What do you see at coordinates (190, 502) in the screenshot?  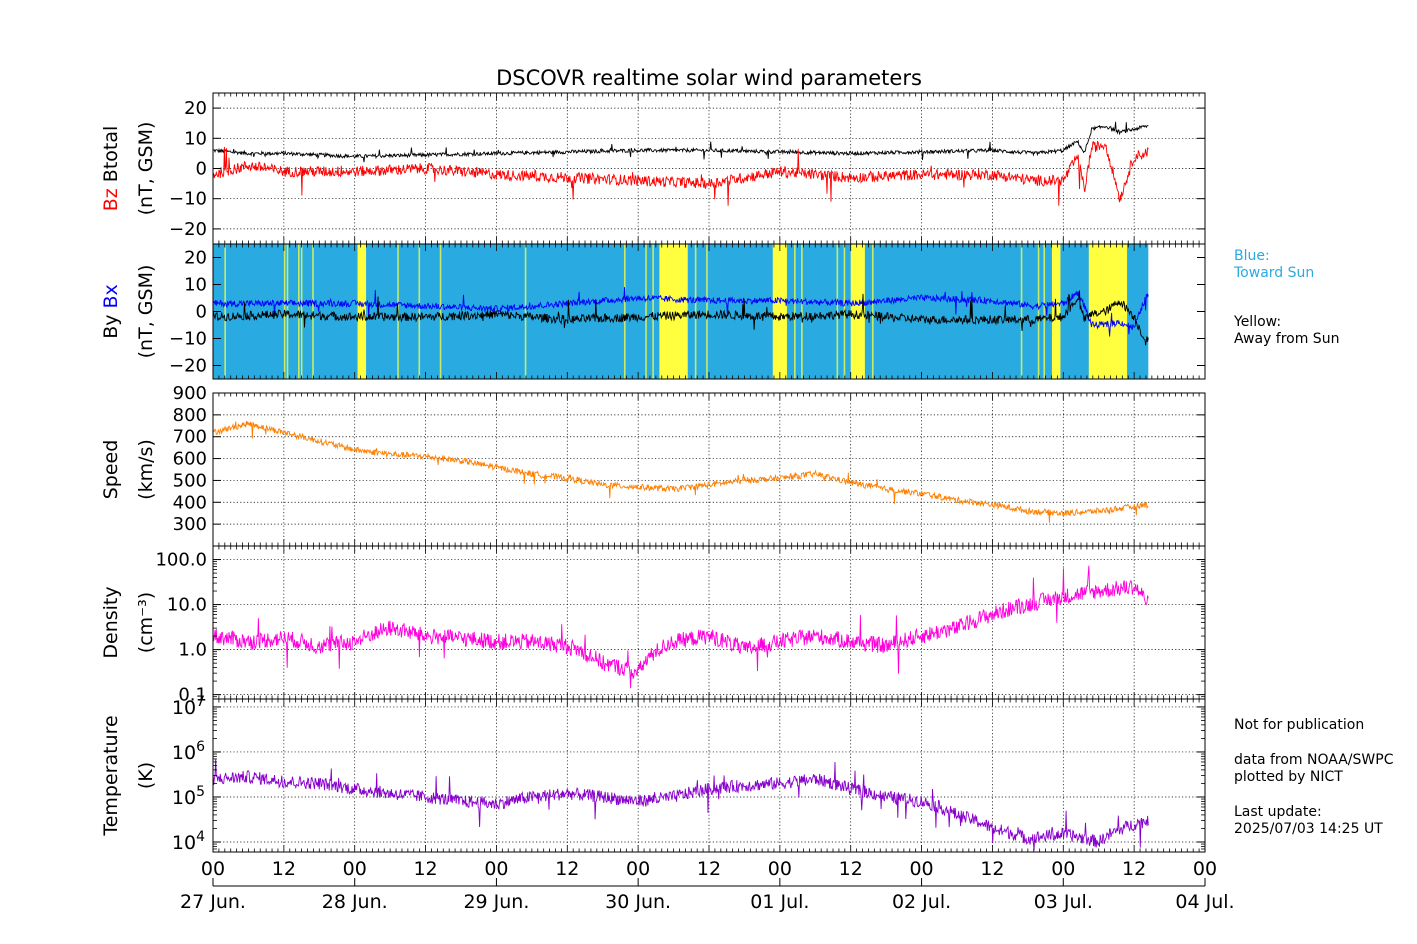 I see `y-tick-label: 400` at bounding box center [190, 502].